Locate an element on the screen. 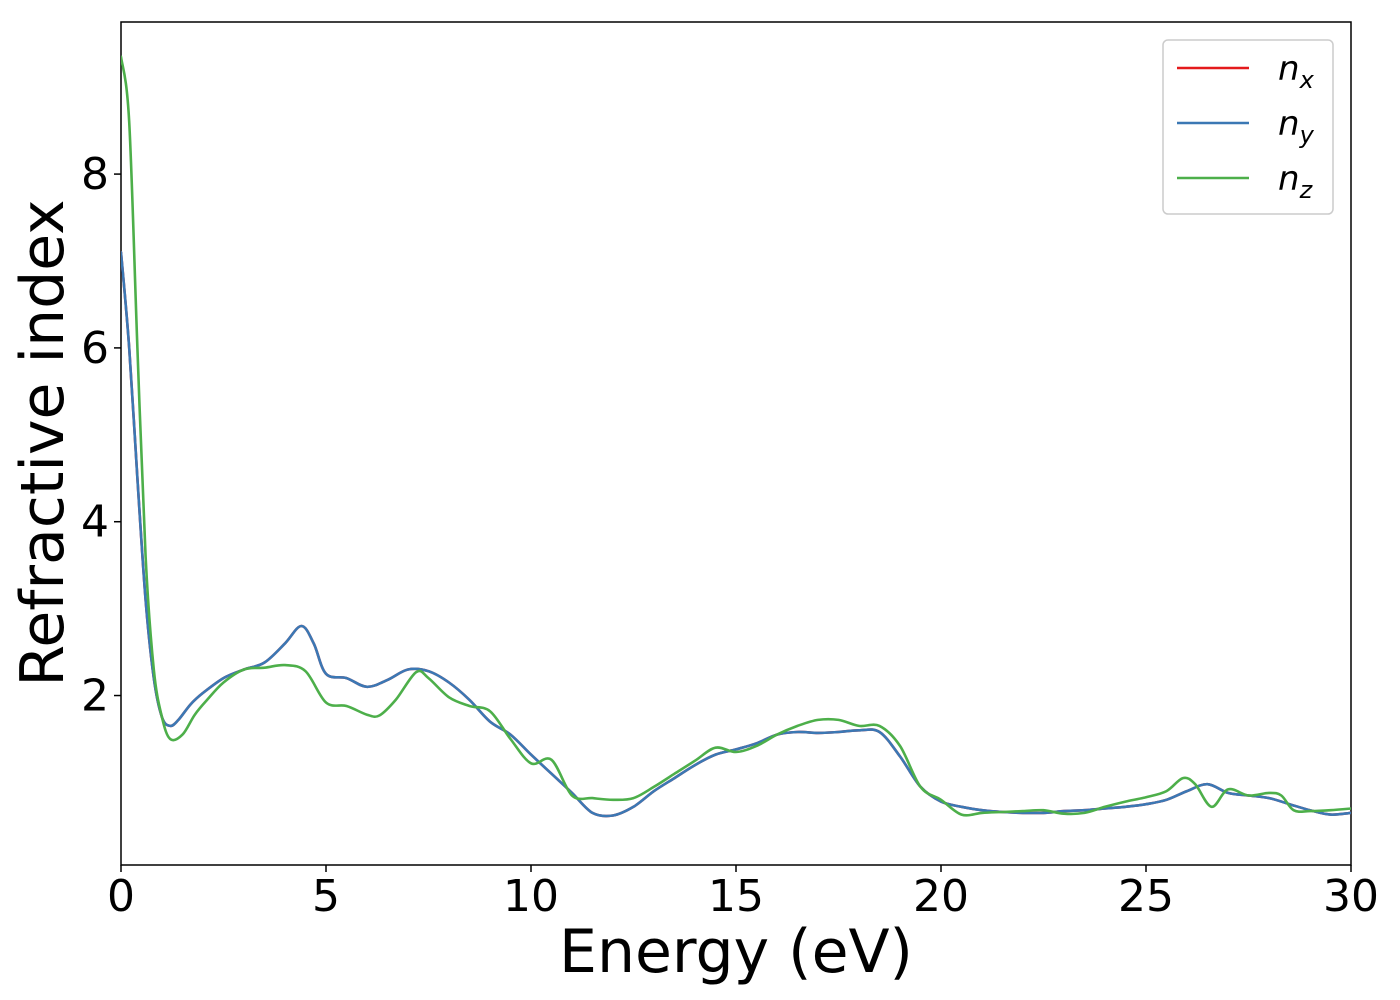 The image size is (1400, 1000). x-tick-label: 25 is located at coordinates (1146, 896).